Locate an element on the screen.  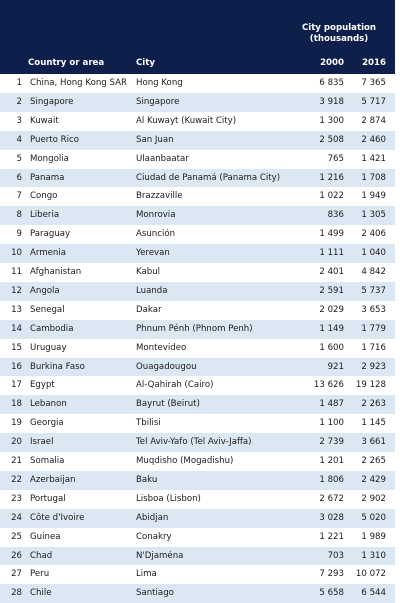
table-cell: 19 is located at coordinates (16, 423).